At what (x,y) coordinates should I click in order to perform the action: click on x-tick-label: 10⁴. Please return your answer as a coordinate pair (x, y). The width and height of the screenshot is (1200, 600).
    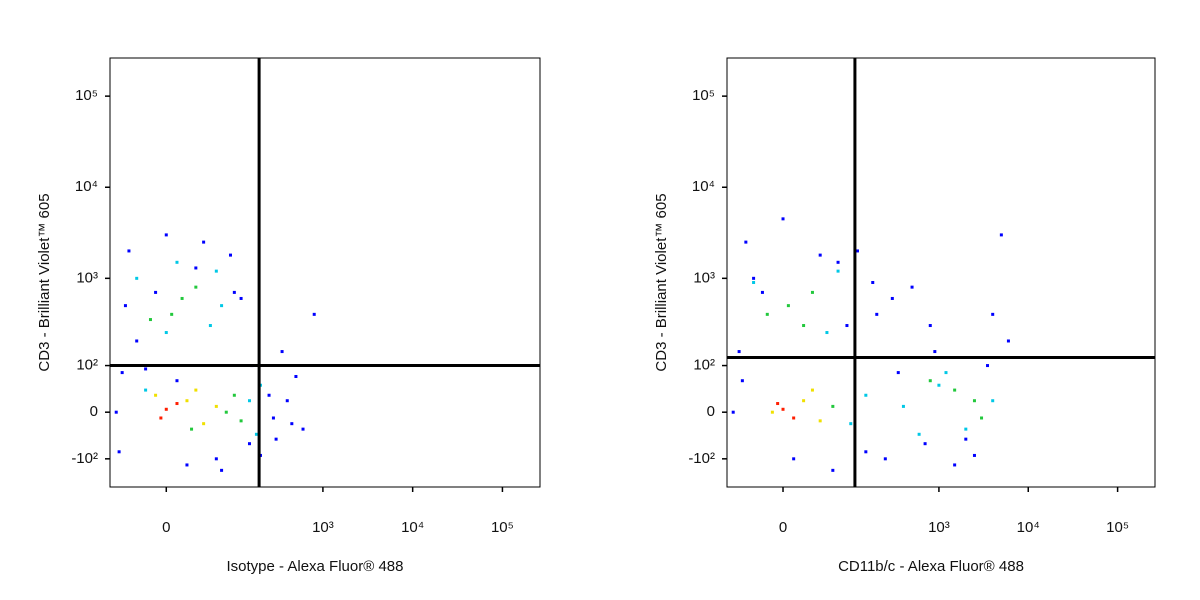
    Looking at the image, I should click on (1028, 527).